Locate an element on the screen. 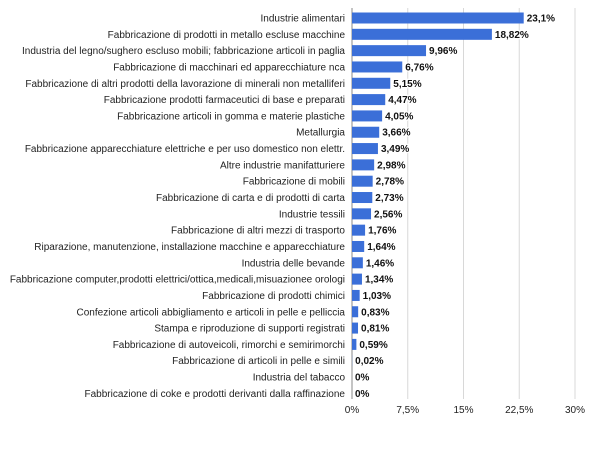 The width and height of the screenshot is (600, 456). category-label: Industrie alimentari is located at coordinates (303, 19).